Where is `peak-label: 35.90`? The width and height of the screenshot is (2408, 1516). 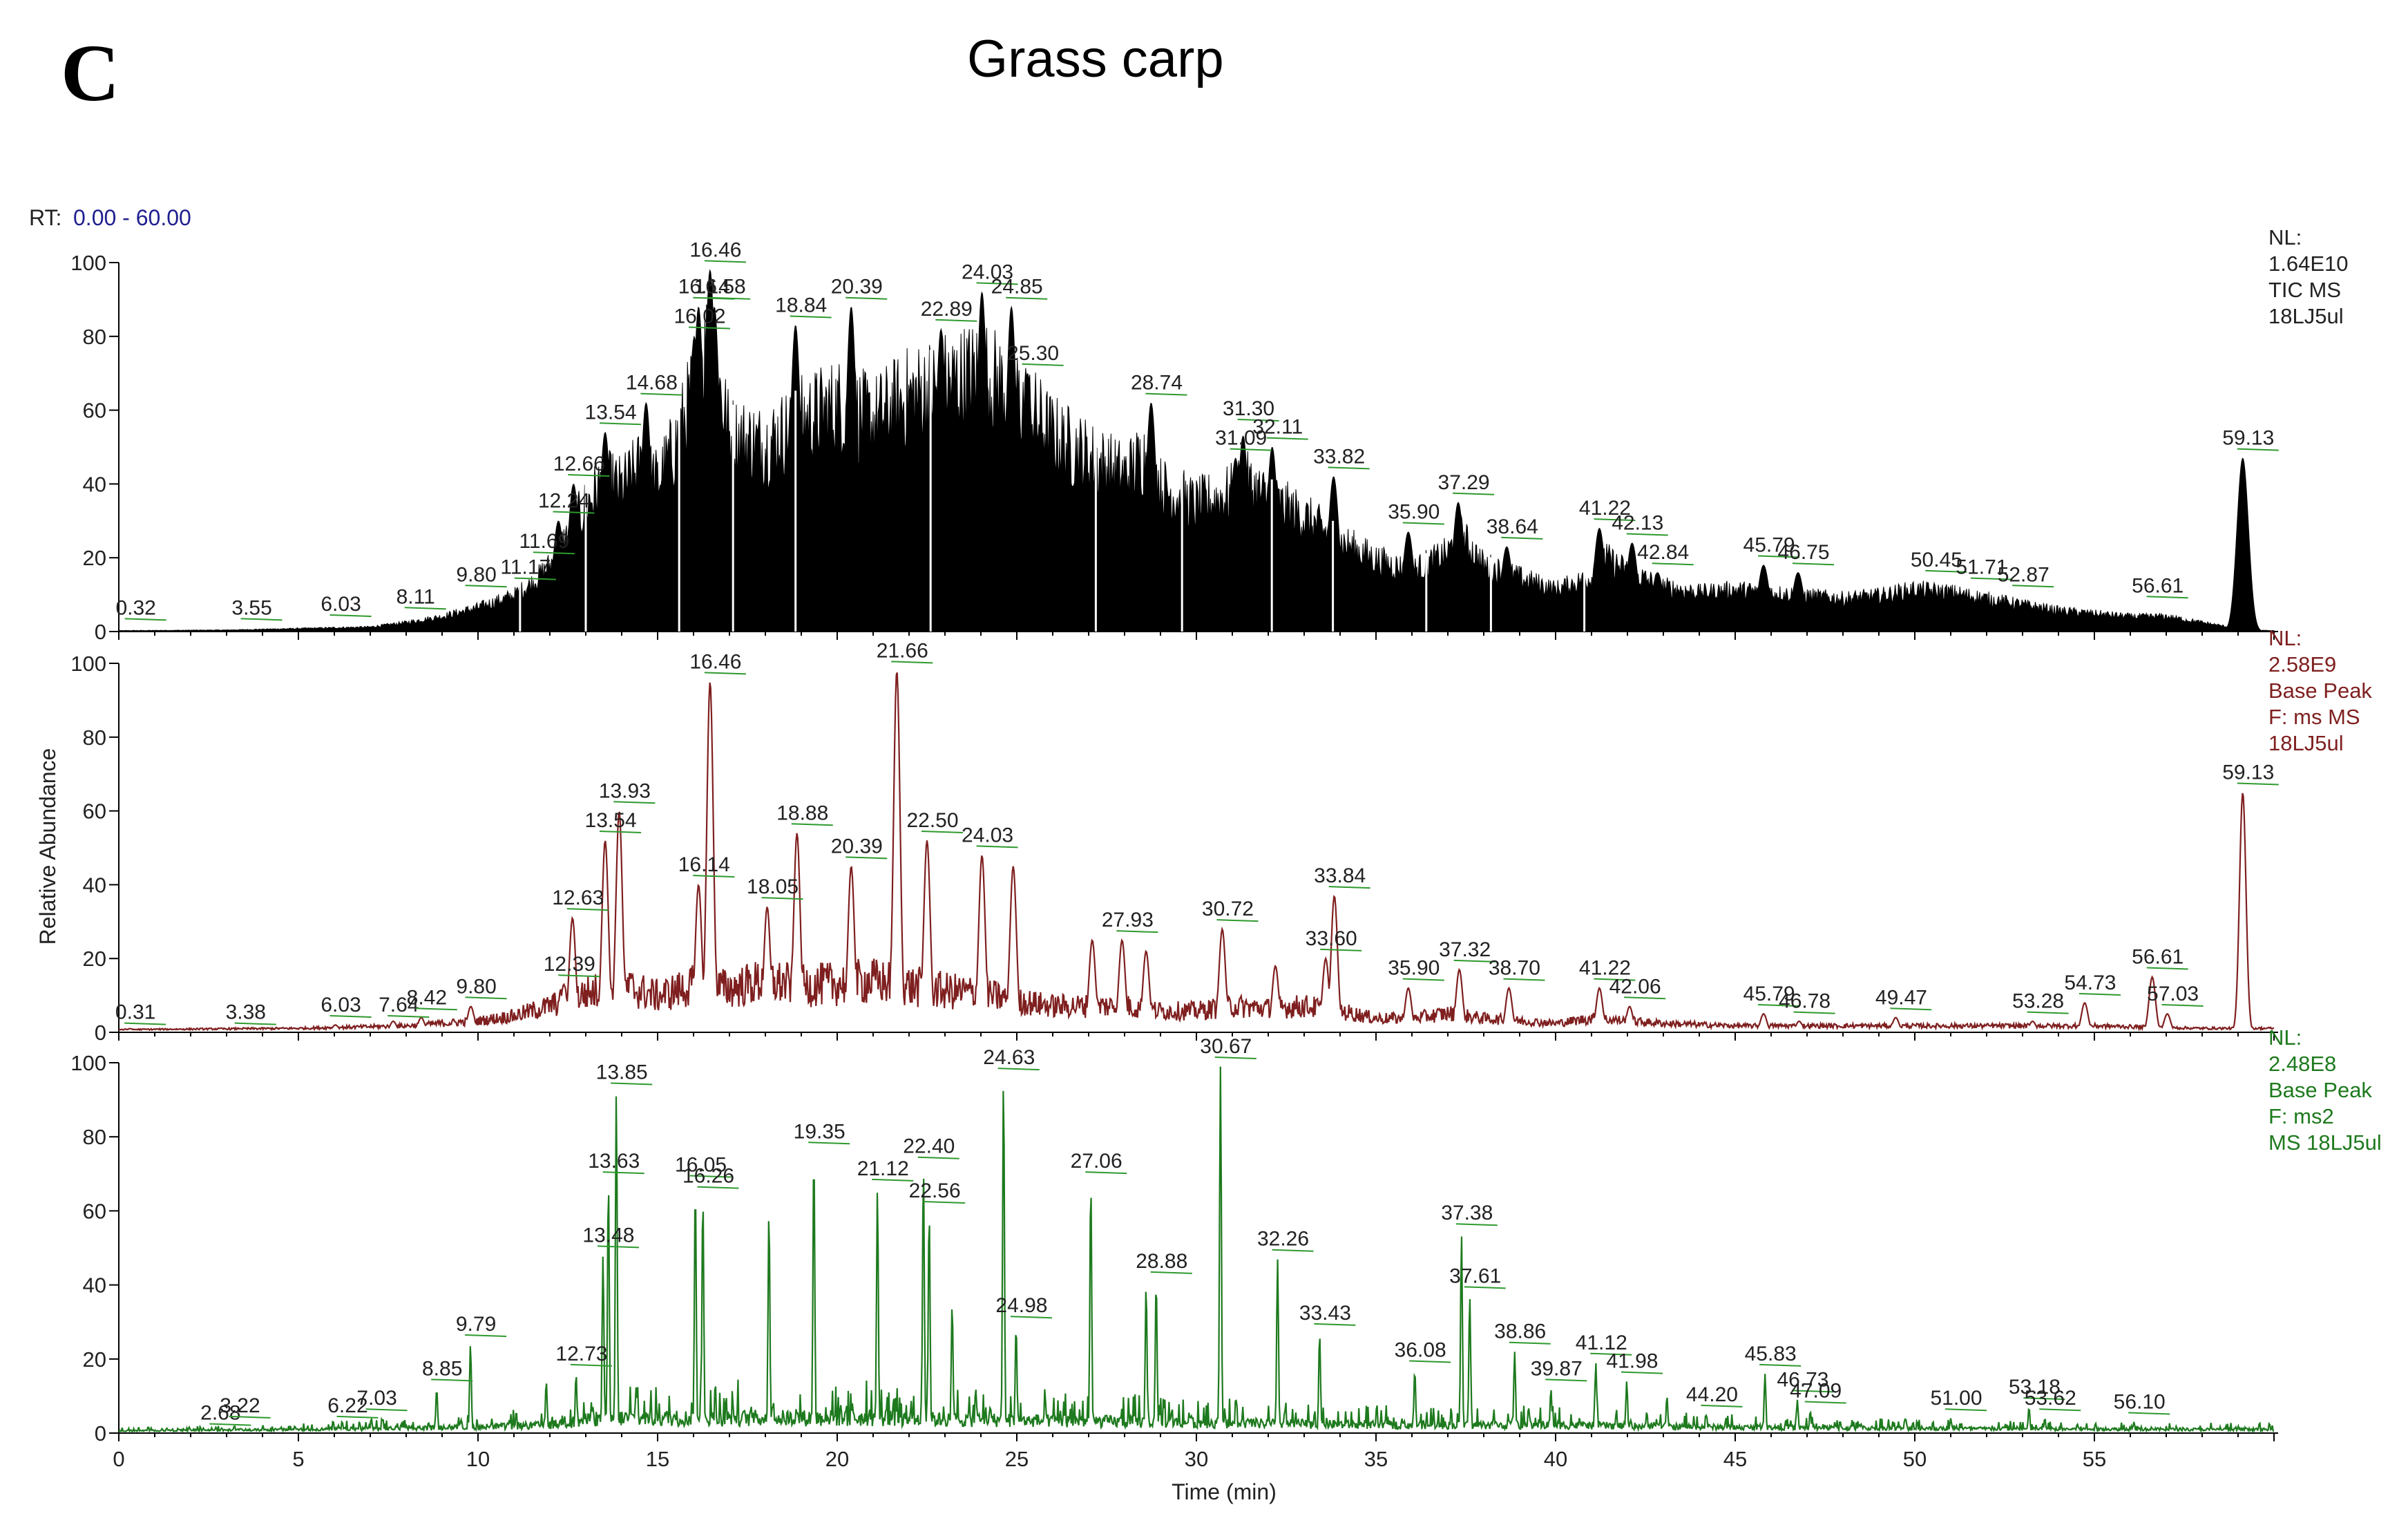
peak-label: 35.90 is located at coordinates (1414, 968).